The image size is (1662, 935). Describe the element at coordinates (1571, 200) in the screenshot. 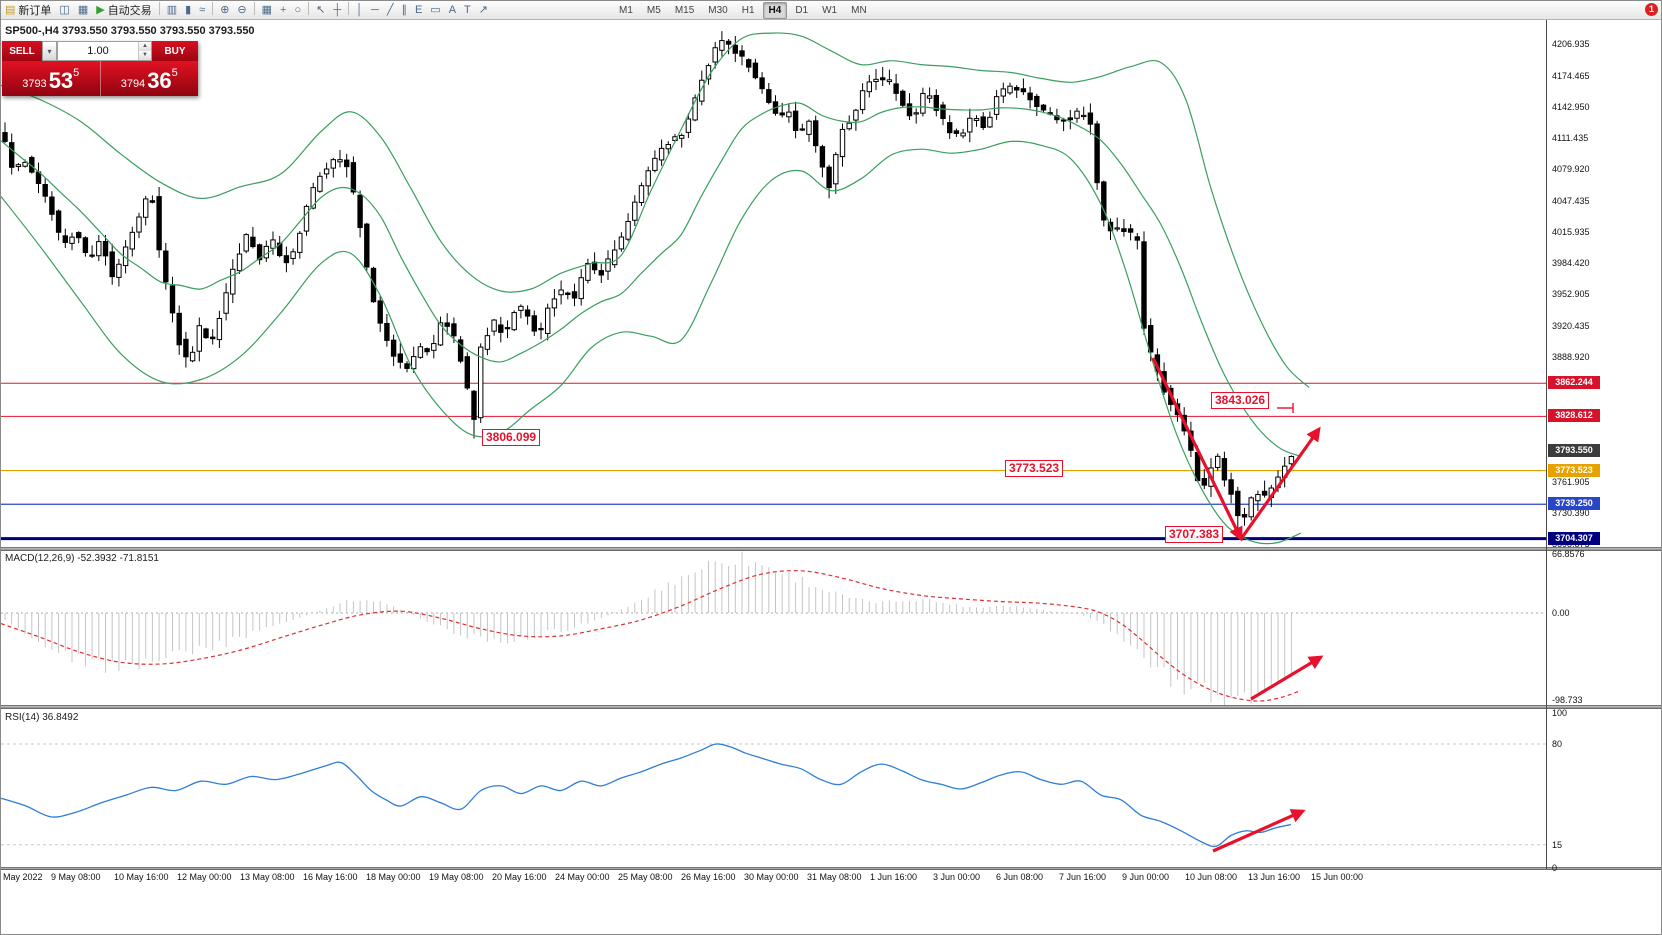

I see `price-axis-label: 4047.435` at that location.